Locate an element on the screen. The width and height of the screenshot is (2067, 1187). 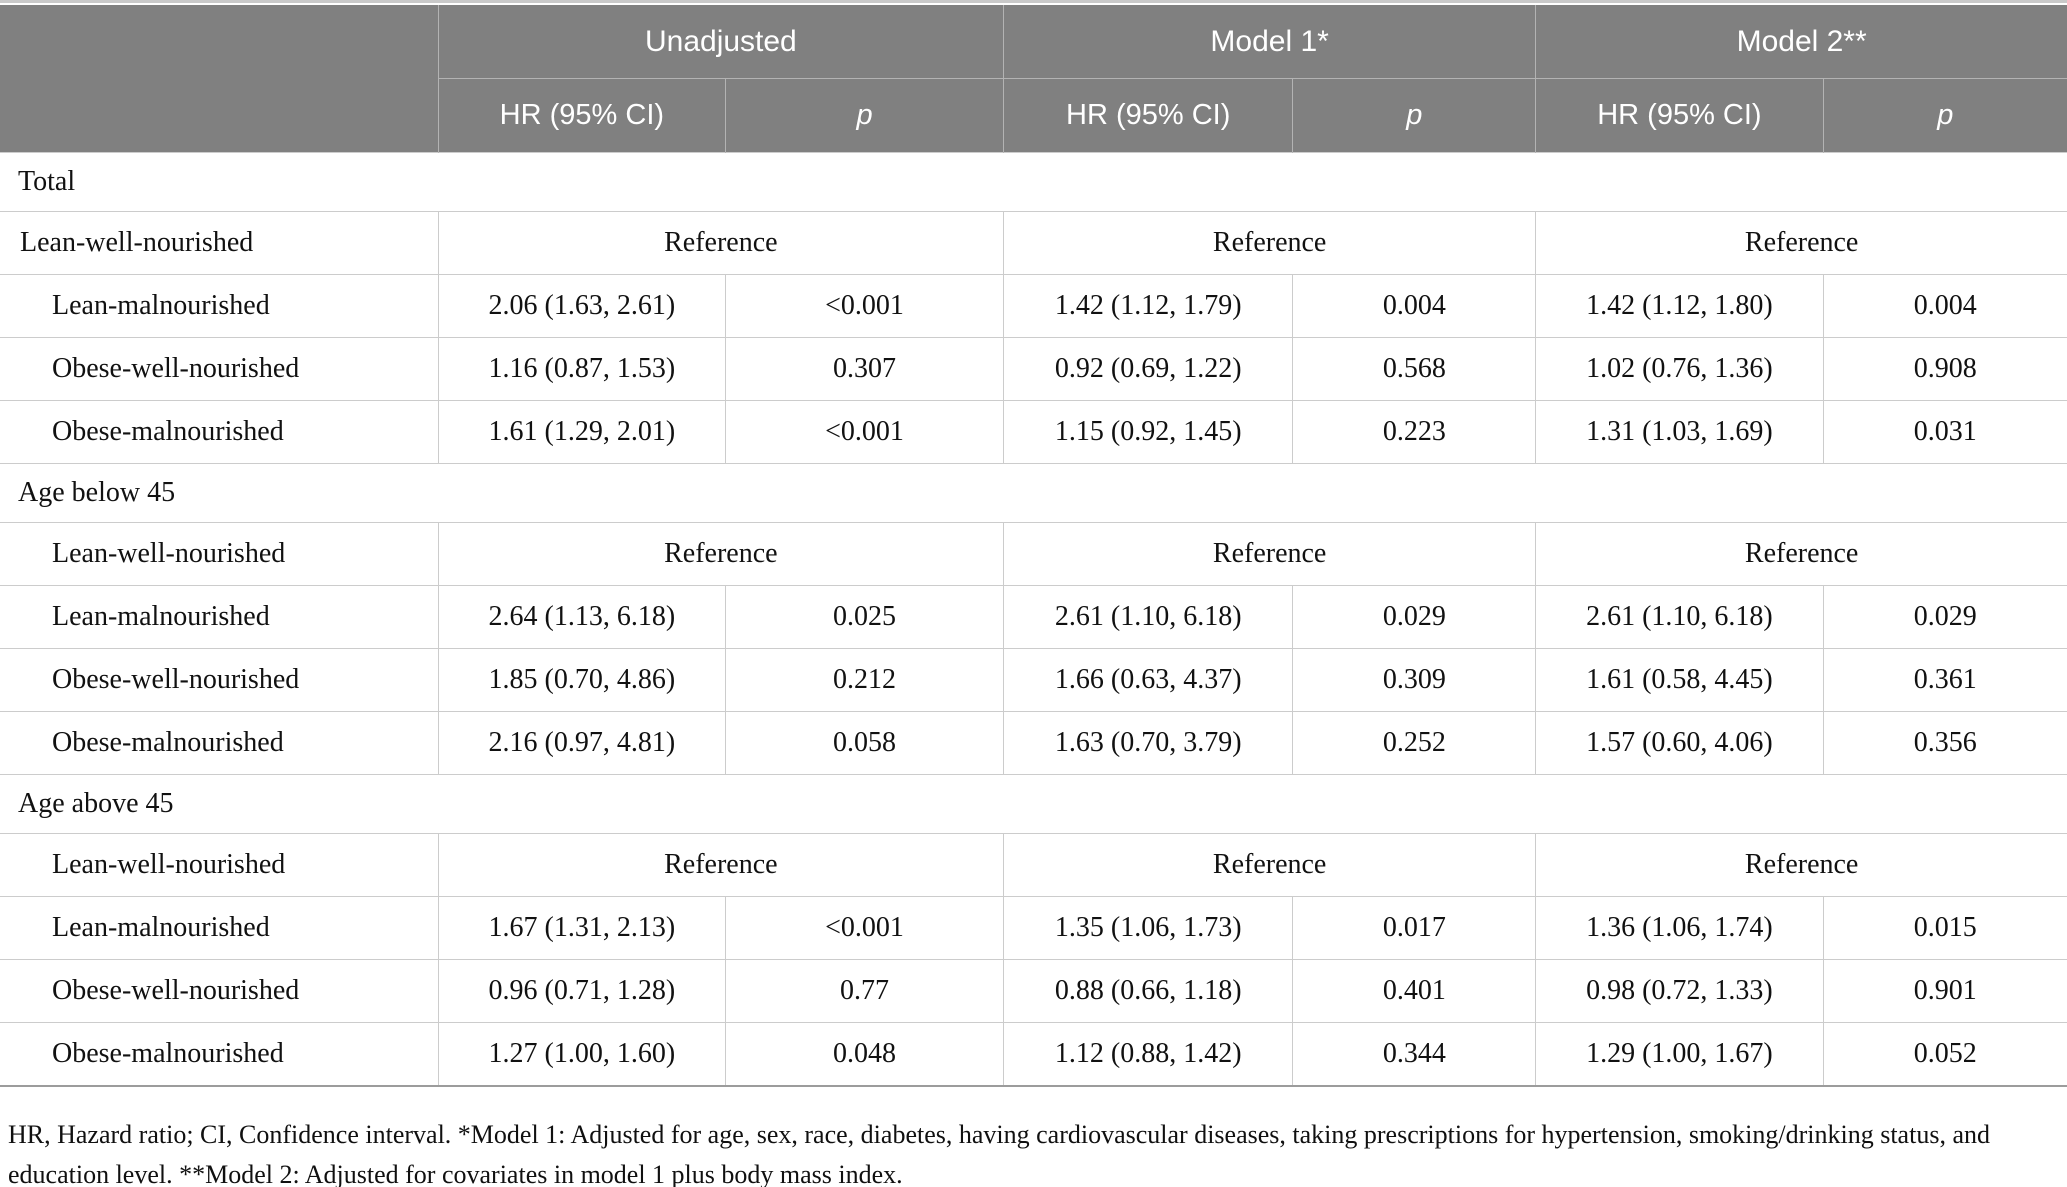
p-cell: 0.361 is located at coordinates (1944, 680).